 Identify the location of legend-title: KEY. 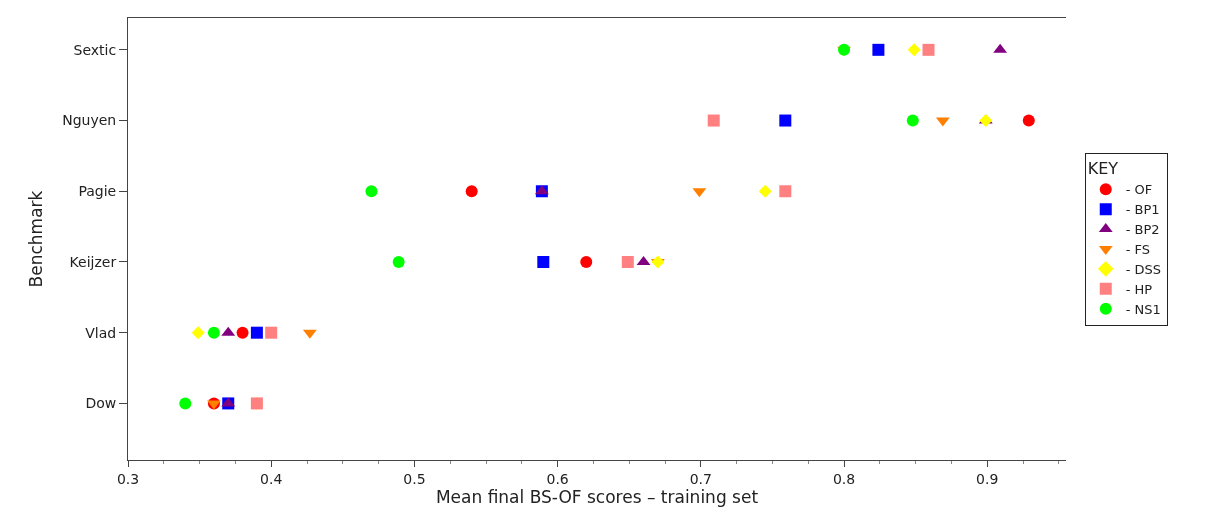
(1103, 169).